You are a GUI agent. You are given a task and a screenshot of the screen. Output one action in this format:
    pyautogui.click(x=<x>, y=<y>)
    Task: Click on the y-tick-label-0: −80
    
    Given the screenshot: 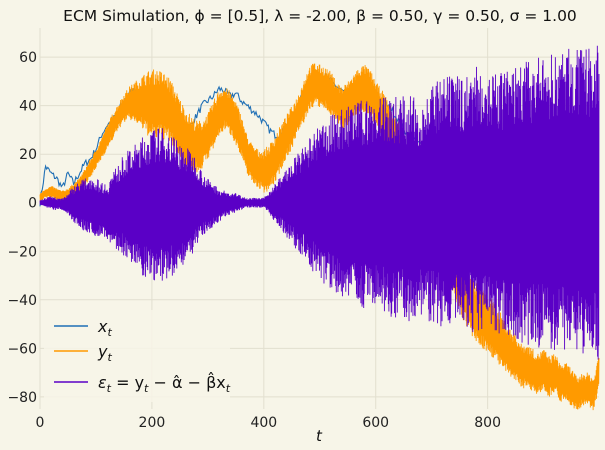 What is the action you would take?
    pyautogui.click(x=22, y=398)
    